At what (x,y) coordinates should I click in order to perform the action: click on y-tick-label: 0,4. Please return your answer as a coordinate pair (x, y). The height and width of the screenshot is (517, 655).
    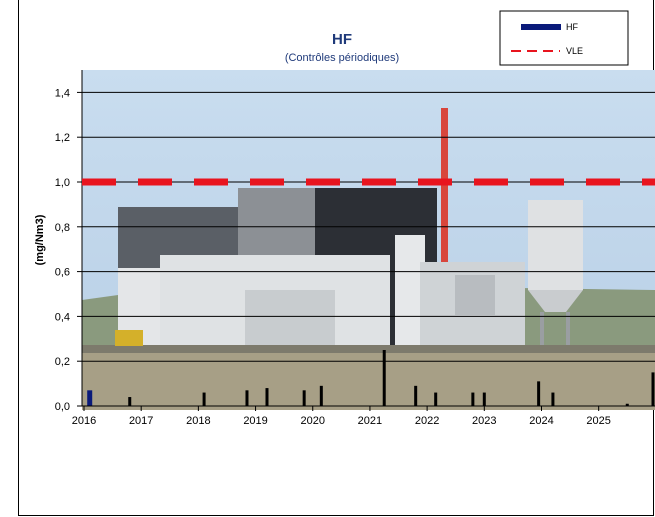
    Looking at the image, I should click on (62, 317).